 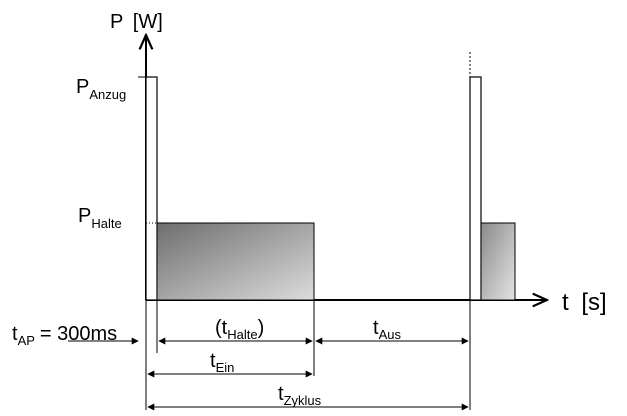 I want to click on y-axis-symbol: P, so click(x=116, y=22).